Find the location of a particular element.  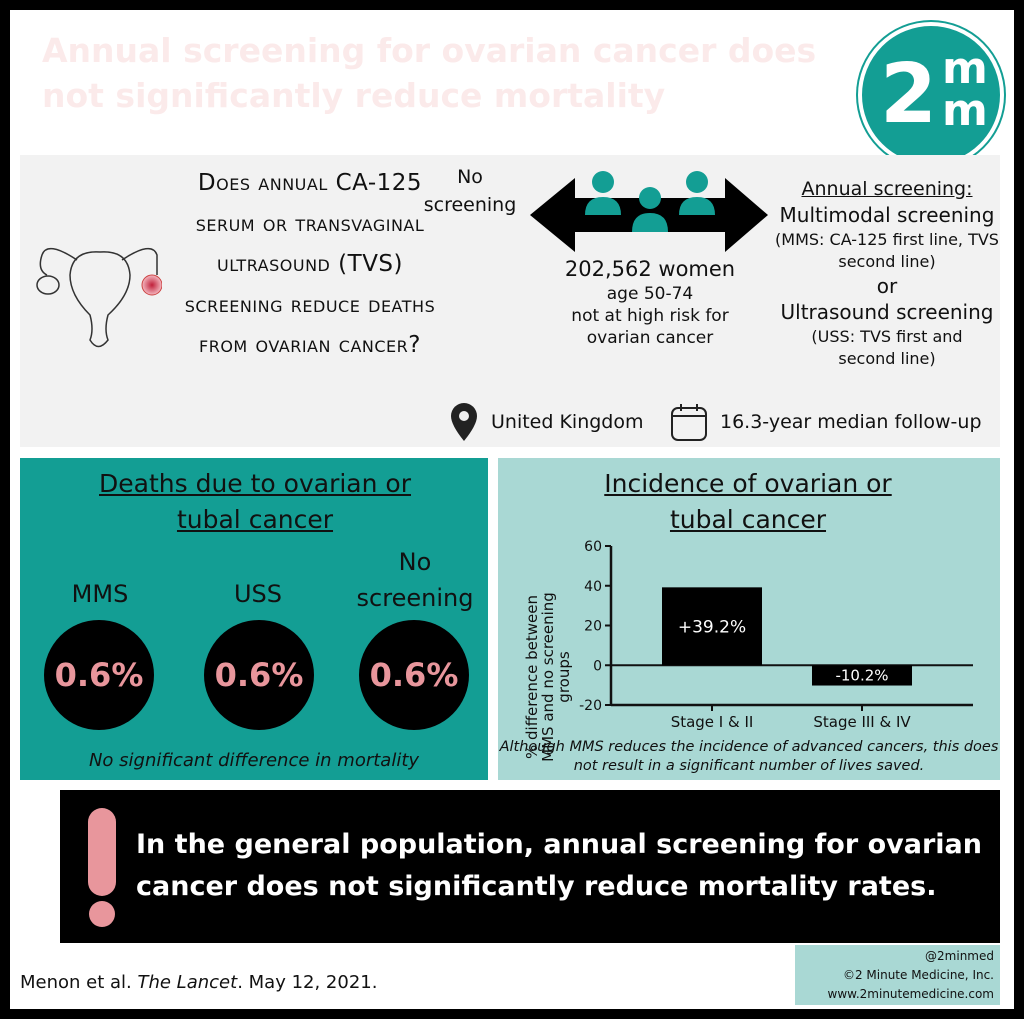

exclamation-icon is located at coordinates (102, 867).